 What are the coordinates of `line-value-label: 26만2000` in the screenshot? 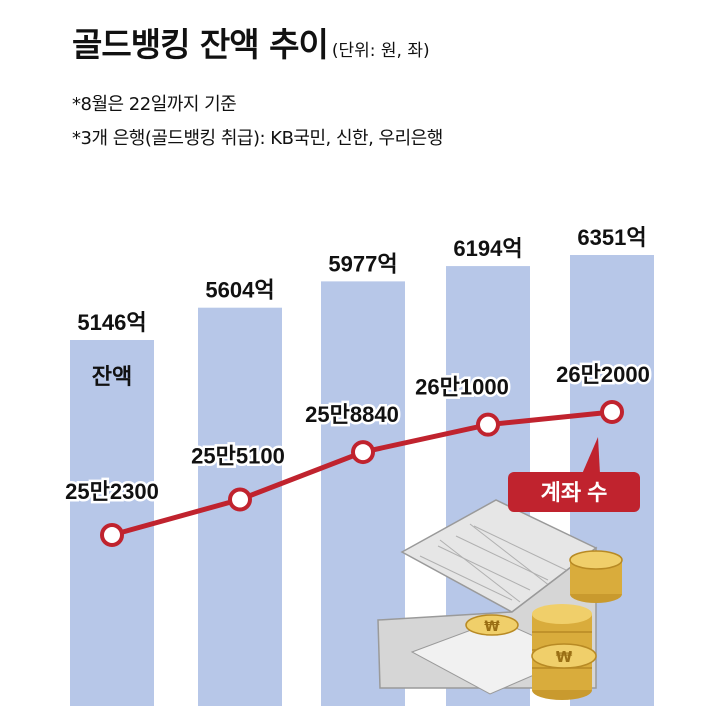 It's located at (603, 374).